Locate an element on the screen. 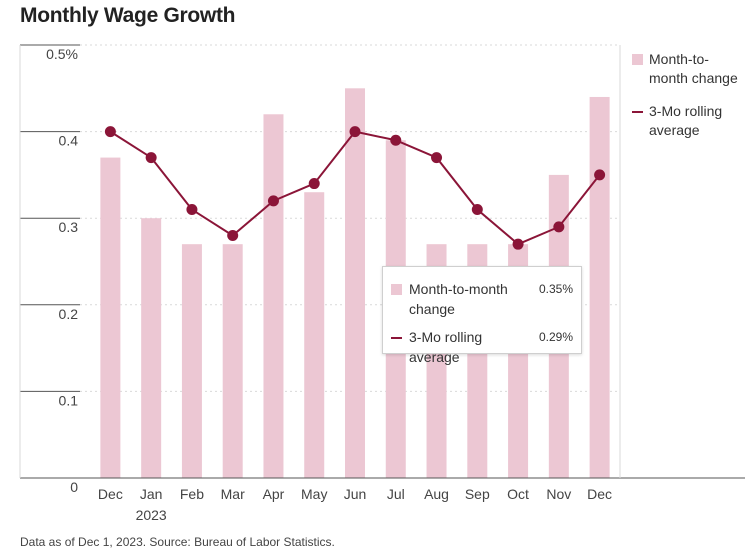 The width and height of the screenshot is (751, 556). legend-item-line: 3-Mo rolling average is located at coordinates (689, 121).